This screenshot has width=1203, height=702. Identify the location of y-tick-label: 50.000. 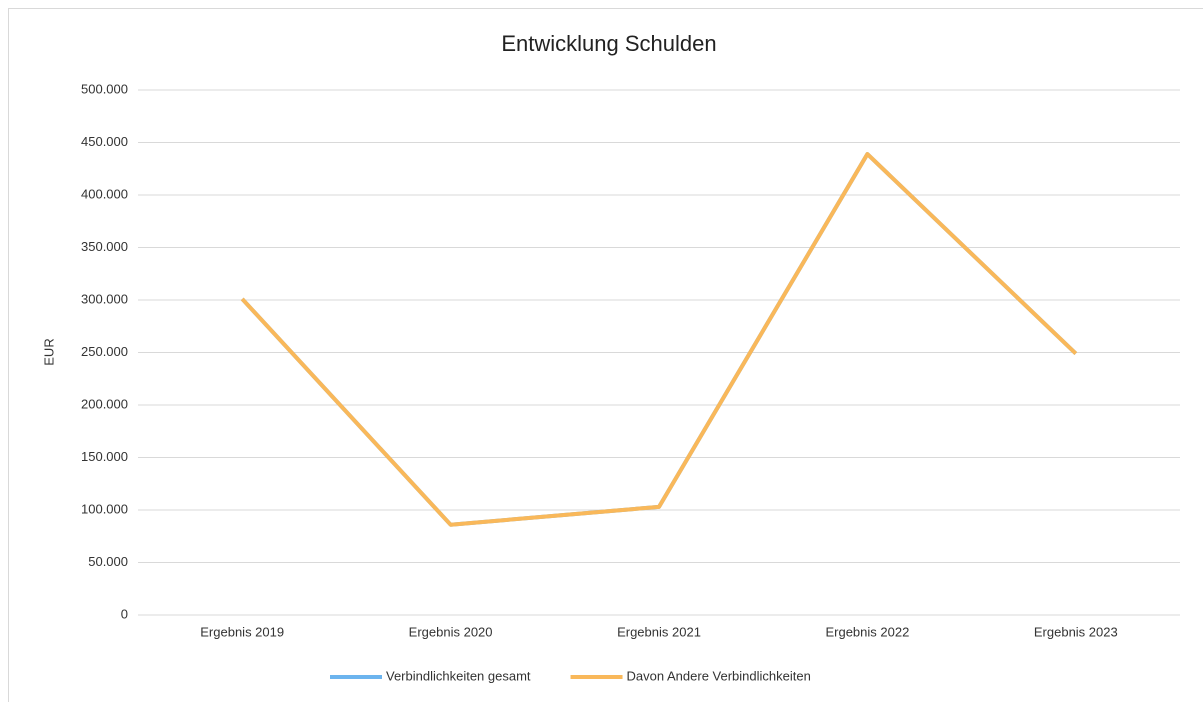
(108, 561).